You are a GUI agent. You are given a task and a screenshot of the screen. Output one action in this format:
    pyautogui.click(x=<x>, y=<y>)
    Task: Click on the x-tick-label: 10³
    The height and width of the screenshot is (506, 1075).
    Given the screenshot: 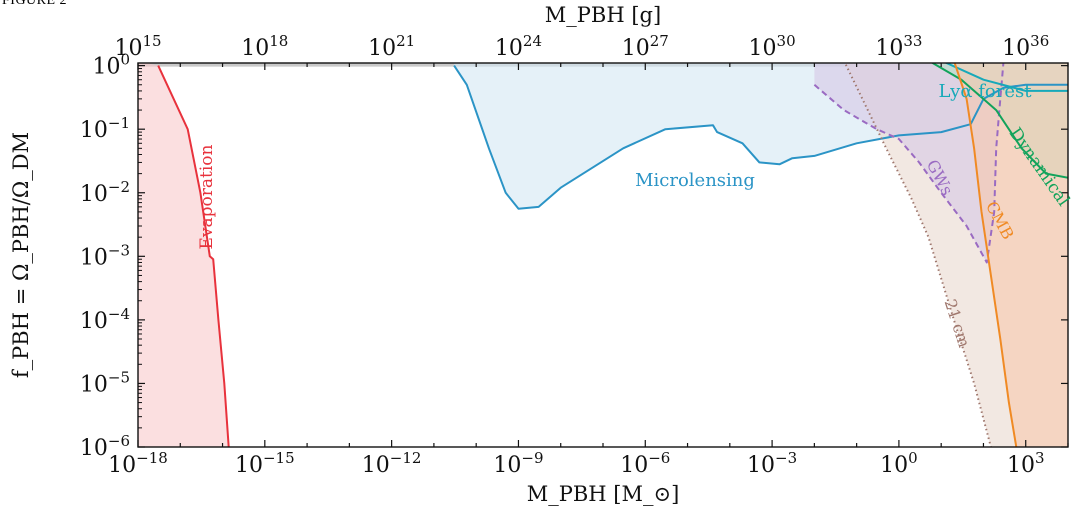 What is the action you would take?
    pyautogui.click(x=1026, y=463)
    